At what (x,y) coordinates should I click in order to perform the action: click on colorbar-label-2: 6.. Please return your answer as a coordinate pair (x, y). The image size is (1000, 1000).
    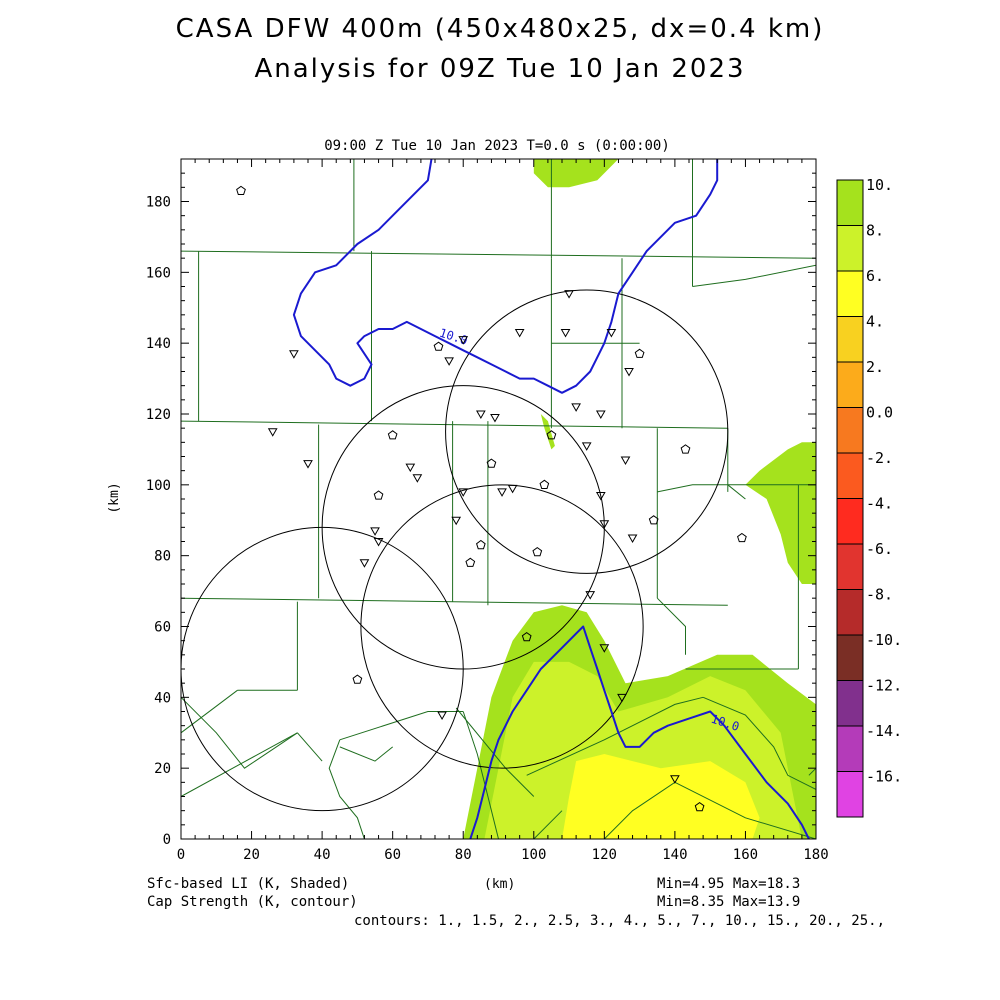
    Looking at the image, I should click on (875, 276).